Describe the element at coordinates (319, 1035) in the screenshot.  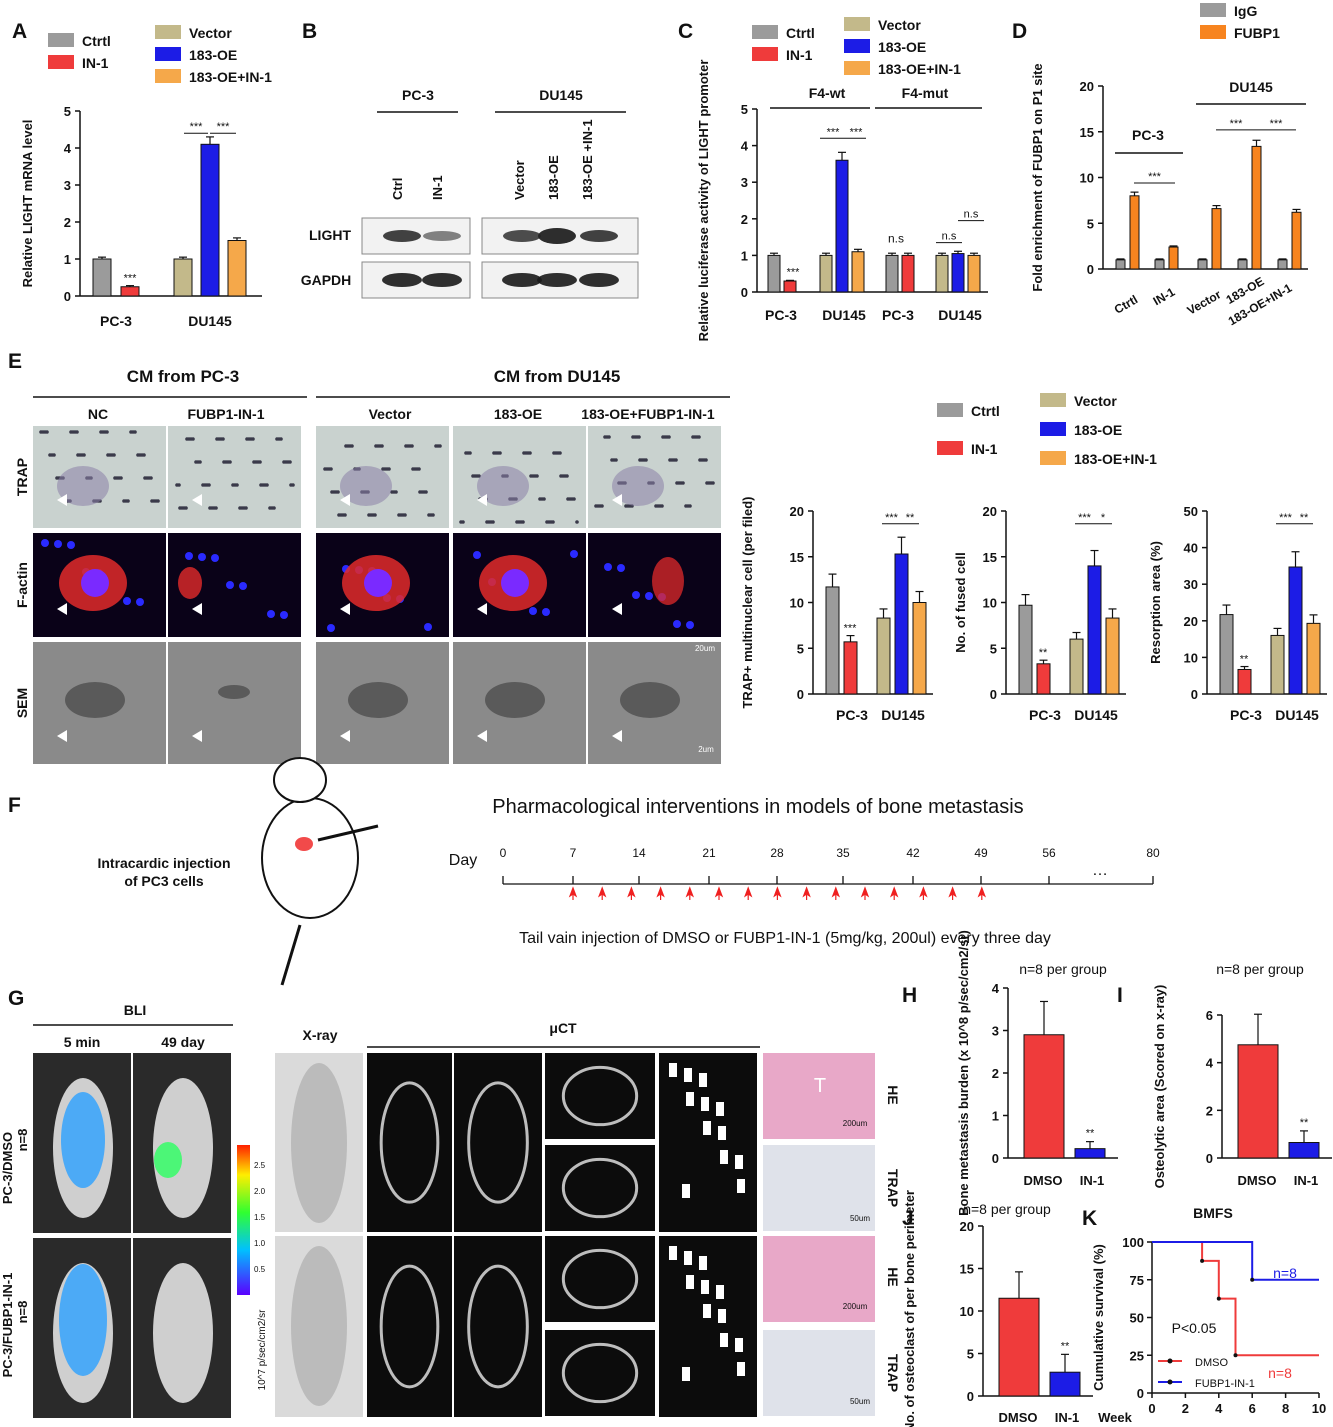
I see `section-header: X-ray` at that location.